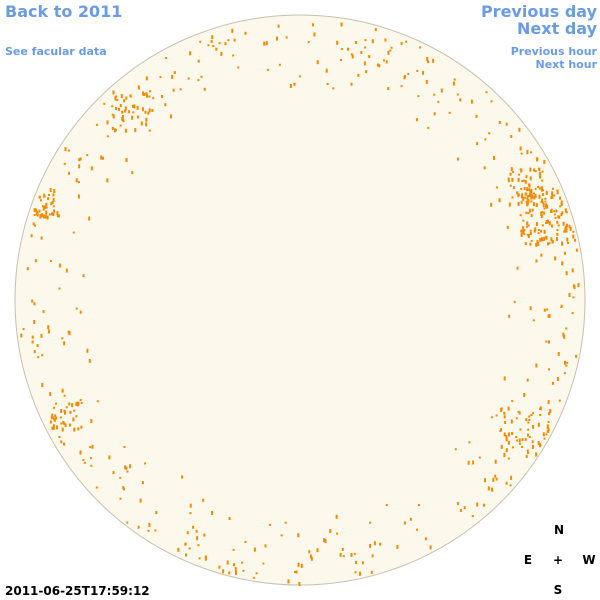 Image resolution: width=600 pixels, height=600 pixels. I want to click on facular-link: See facular data, so click(56, 51).